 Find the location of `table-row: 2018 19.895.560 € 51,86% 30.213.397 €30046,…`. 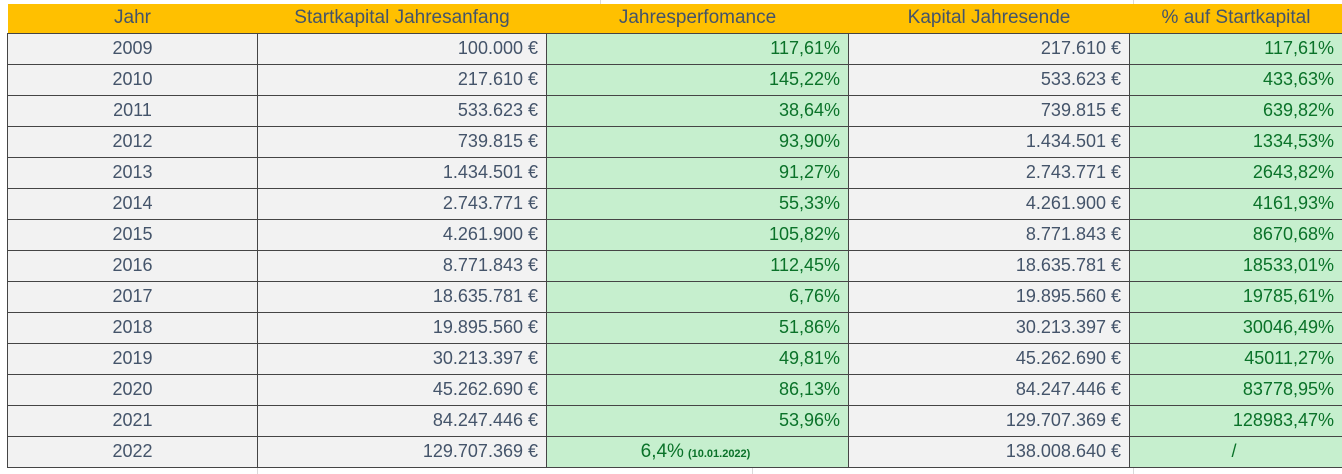

table-row: 2018 19.895.560 € 51,86% 30.213.397 €30046,… is located at coordinates (674, 327).